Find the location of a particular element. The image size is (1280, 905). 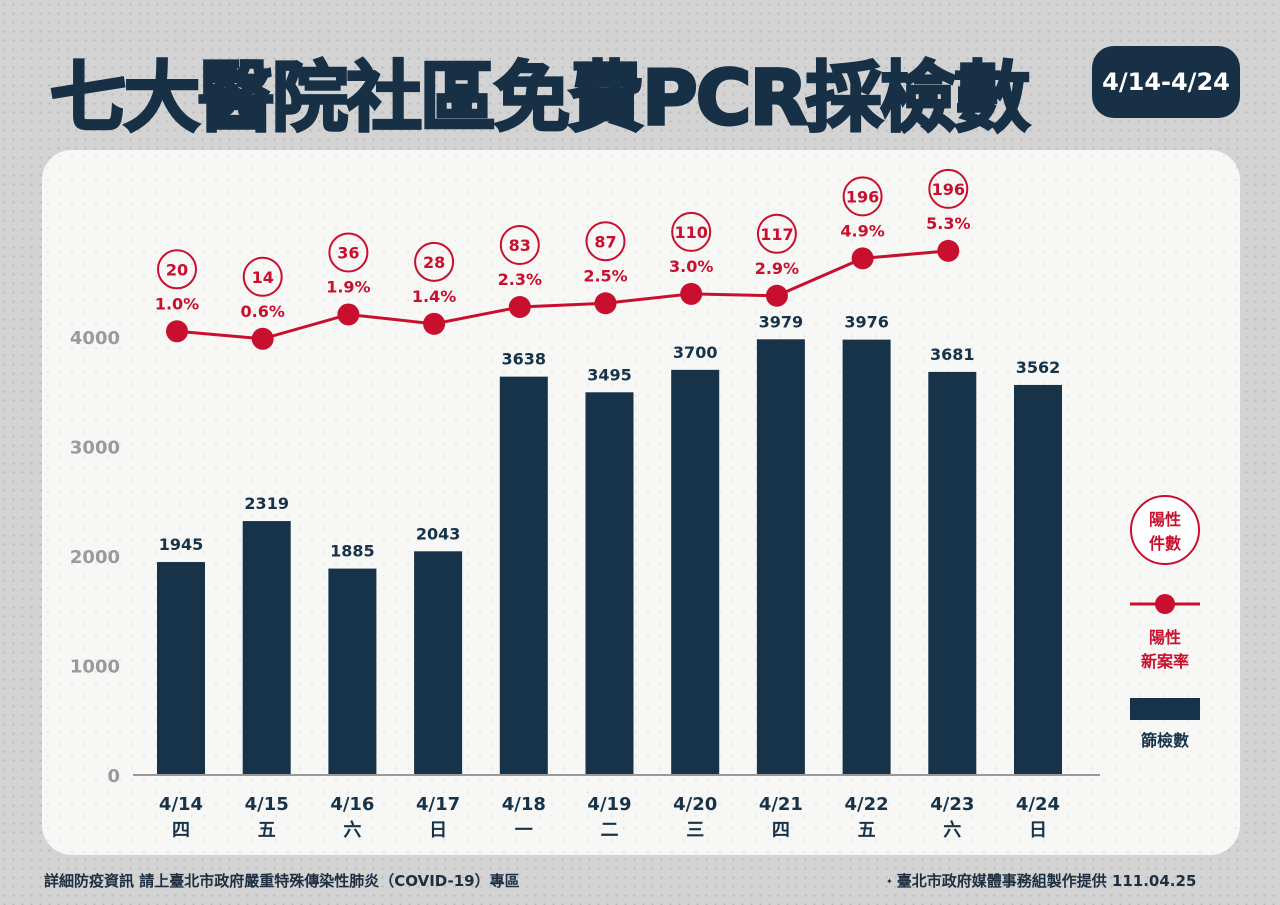

date-range-badge: 4/14-4/24 is located at coordinates (1166, 82).